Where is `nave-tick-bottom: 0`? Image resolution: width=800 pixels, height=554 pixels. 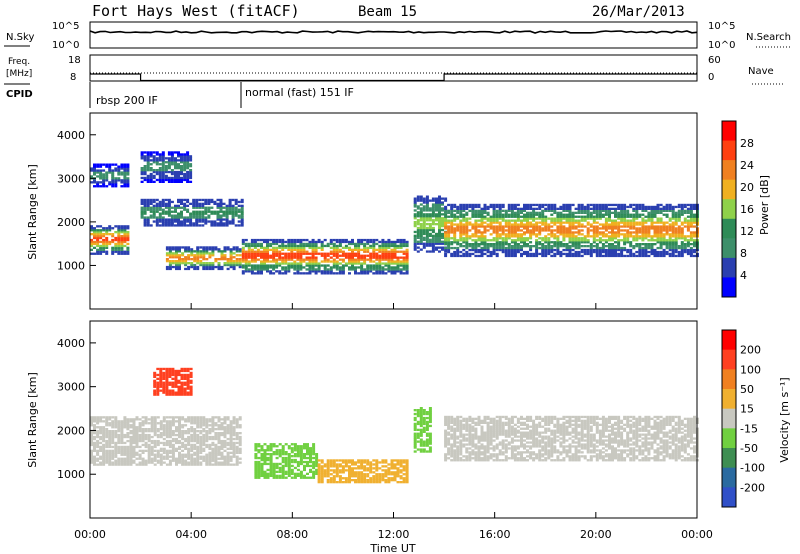
nave-tick-bottom: 0 is located at coordinates (711, 77).